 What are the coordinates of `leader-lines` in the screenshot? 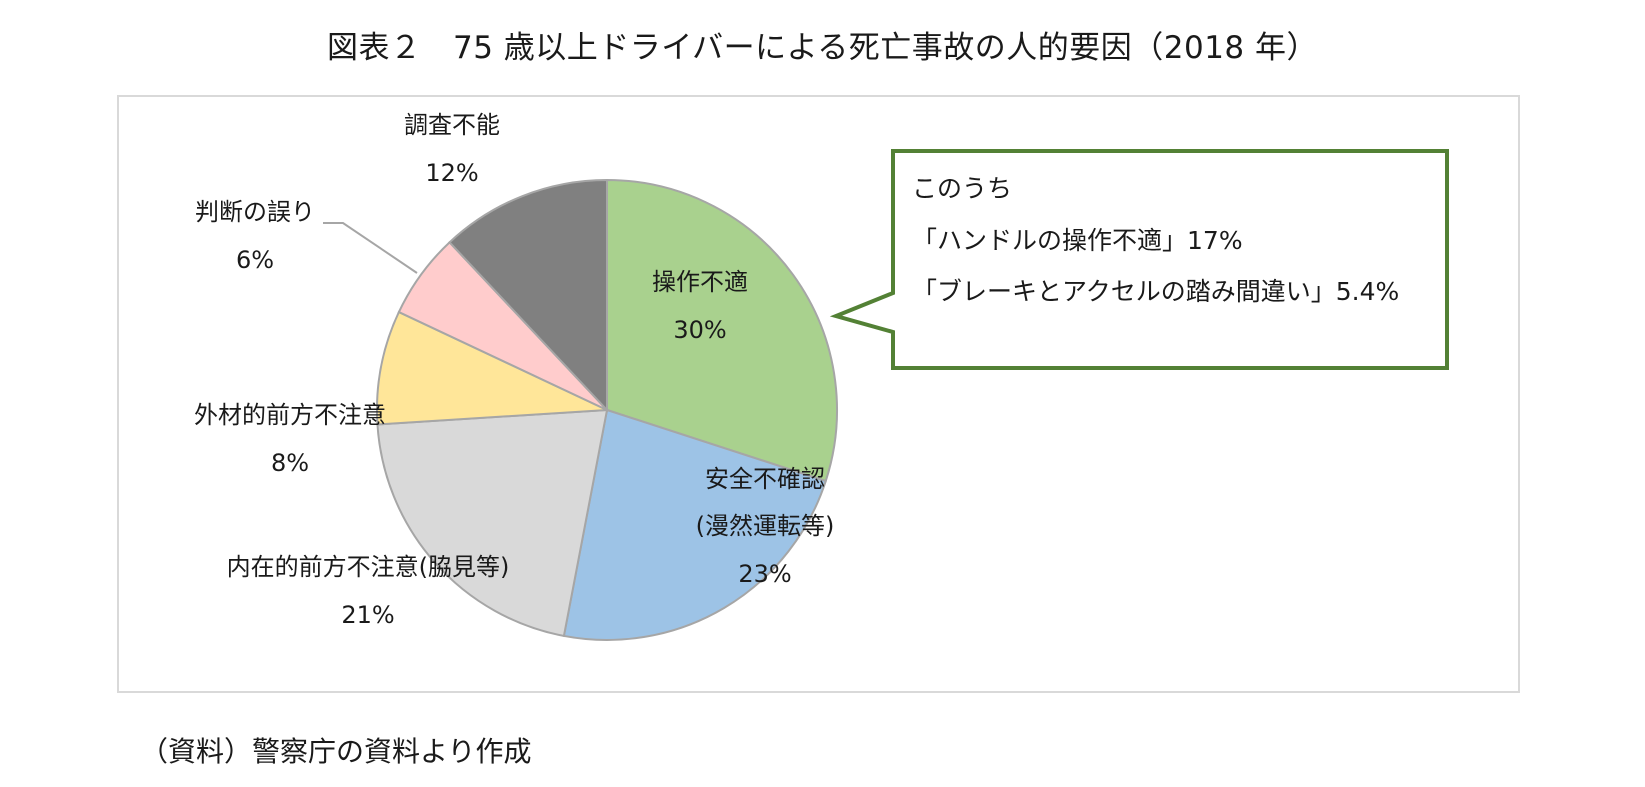 It's located at (370, 248).